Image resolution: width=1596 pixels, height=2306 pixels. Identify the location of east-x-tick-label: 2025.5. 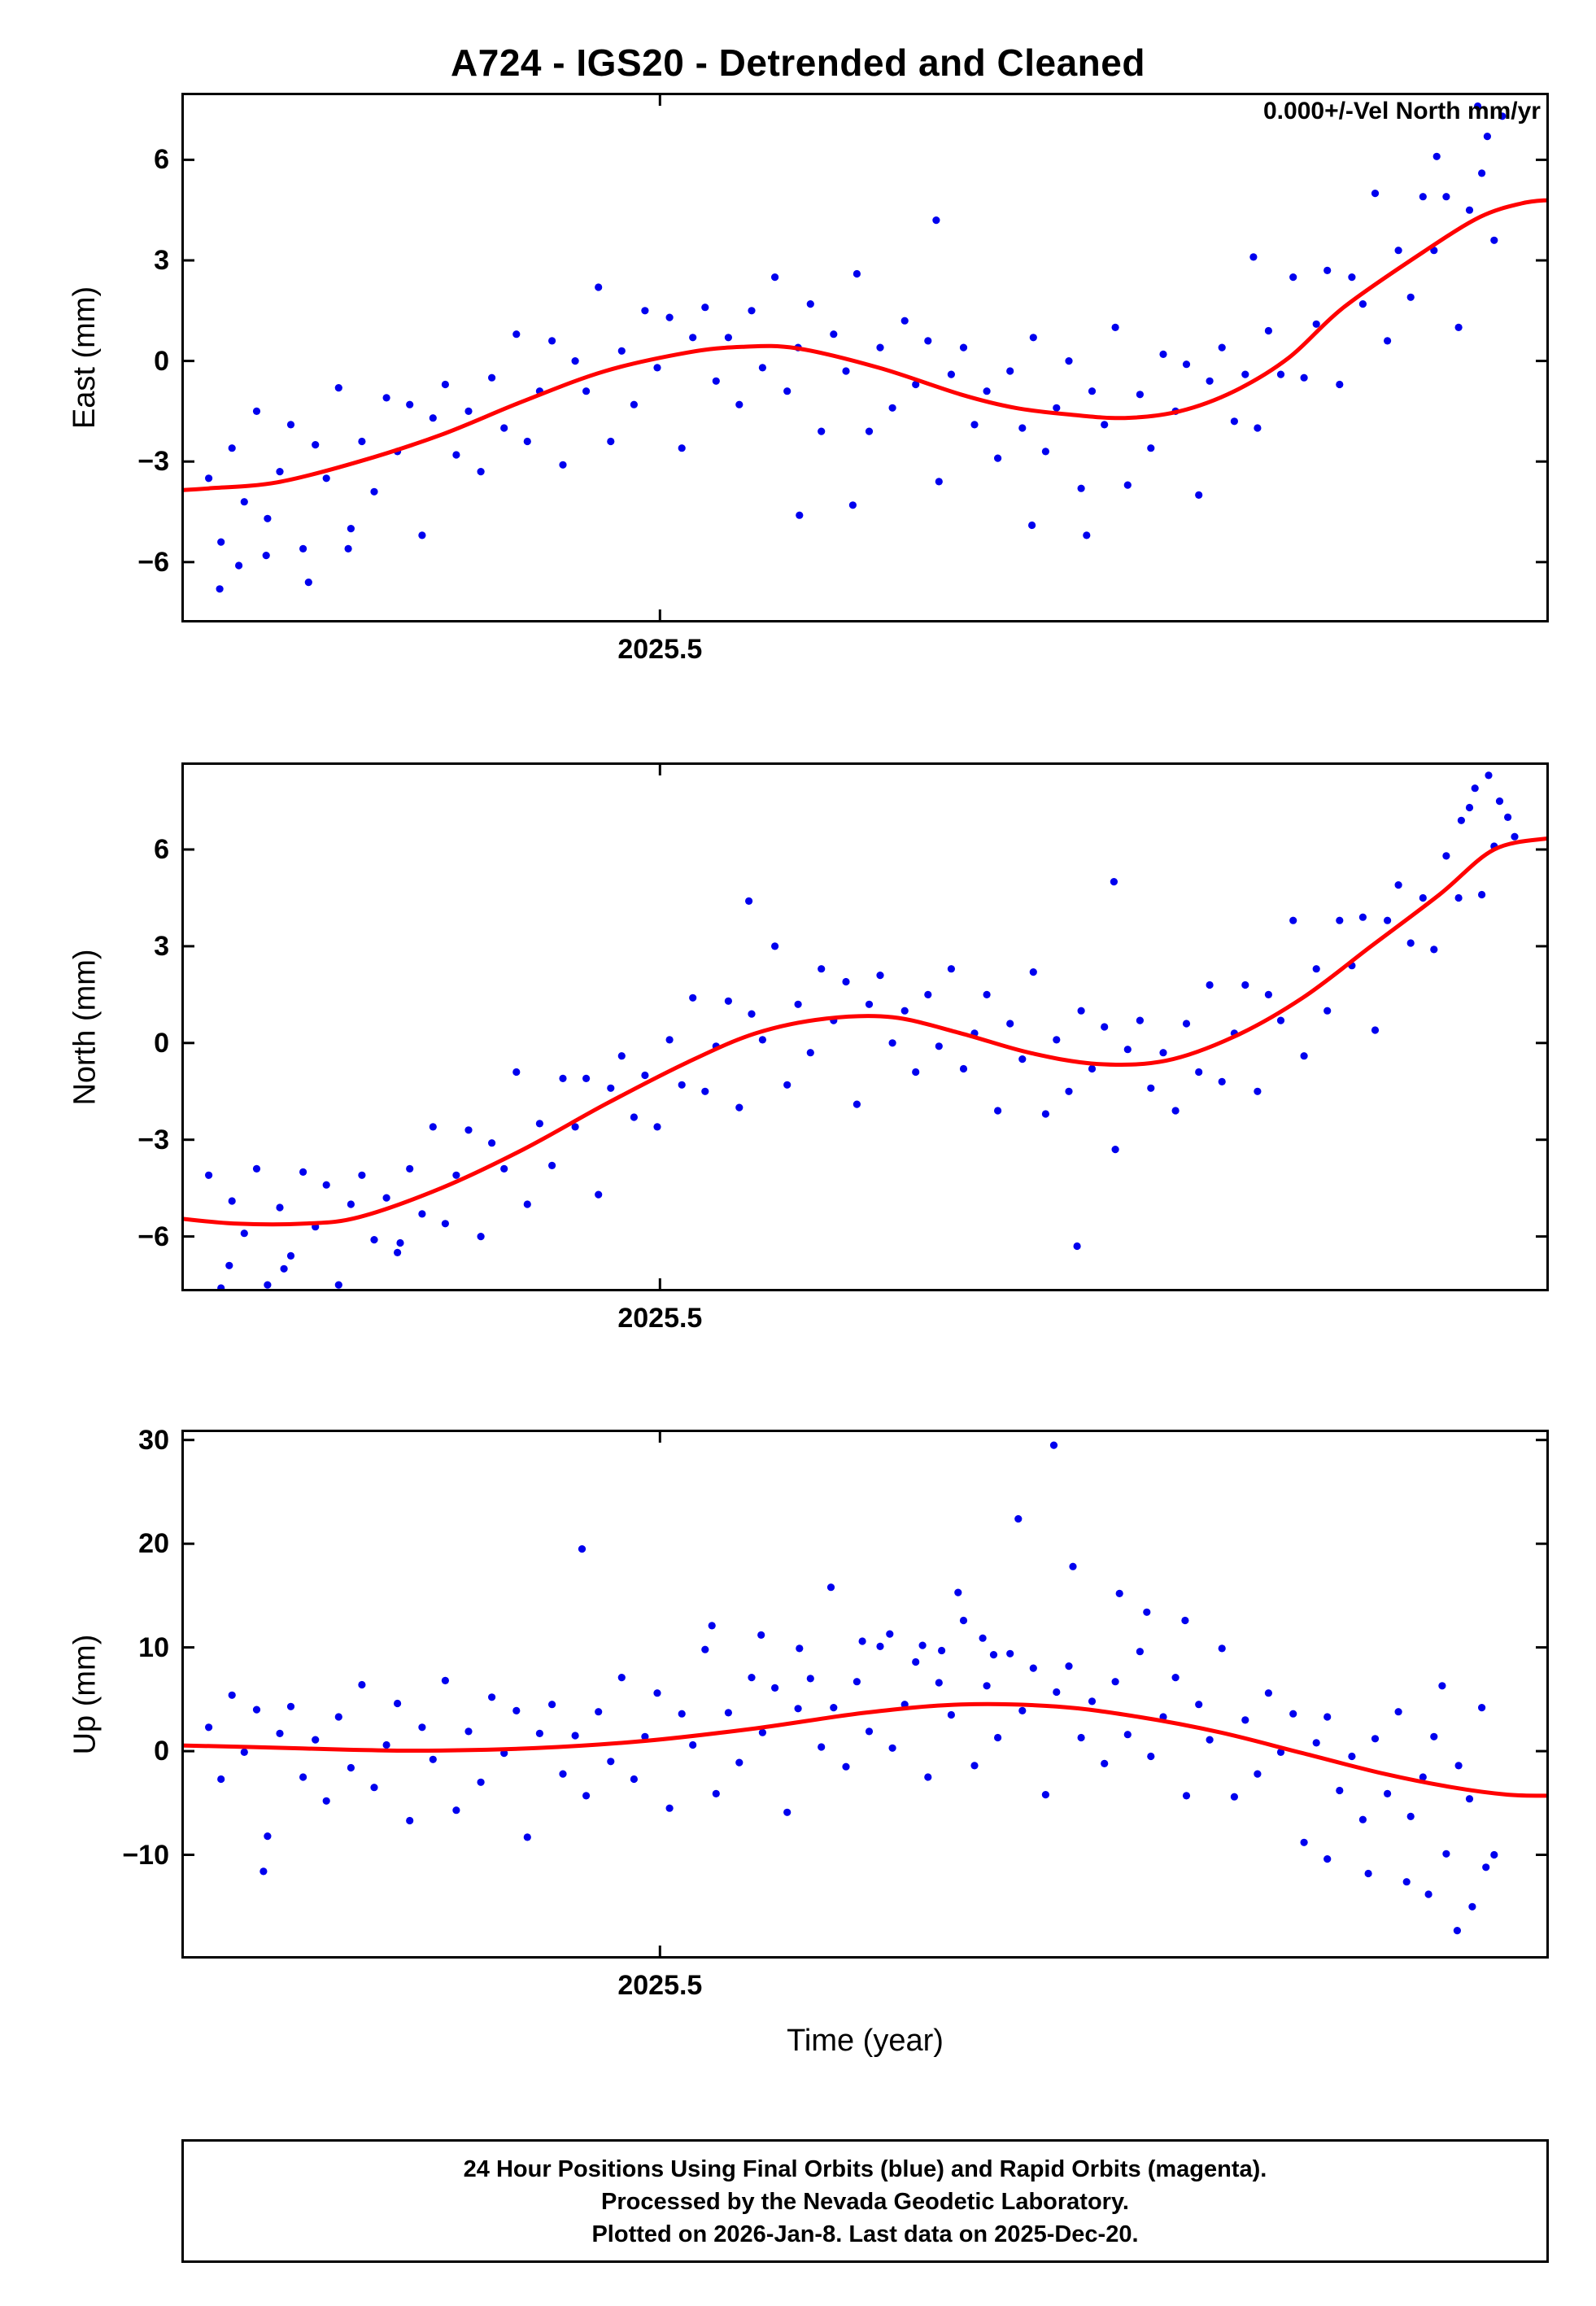
(660, 649).